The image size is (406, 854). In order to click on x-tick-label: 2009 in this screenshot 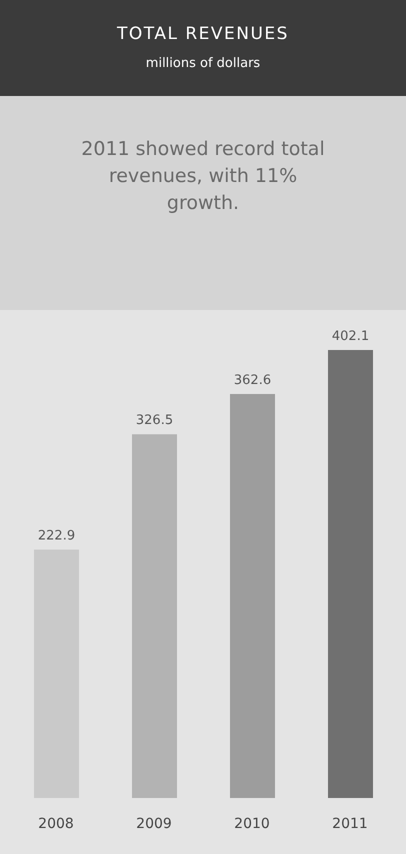, I will do `click(154, 824)`.